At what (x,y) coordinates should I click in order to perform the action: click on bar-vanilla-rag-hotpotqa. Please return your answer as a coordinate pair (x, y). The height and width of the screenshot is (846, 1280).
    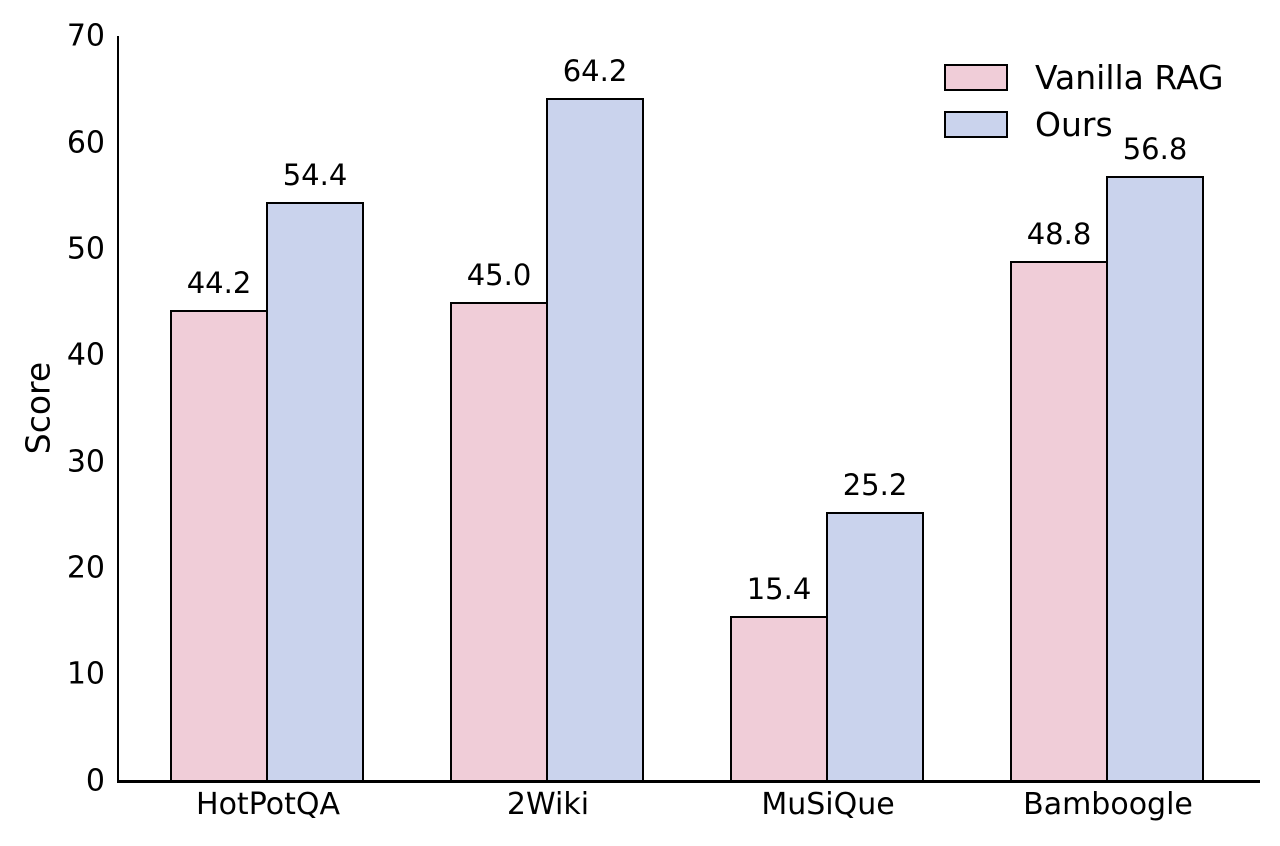
    Looking at the image, I should click on (219, 546).